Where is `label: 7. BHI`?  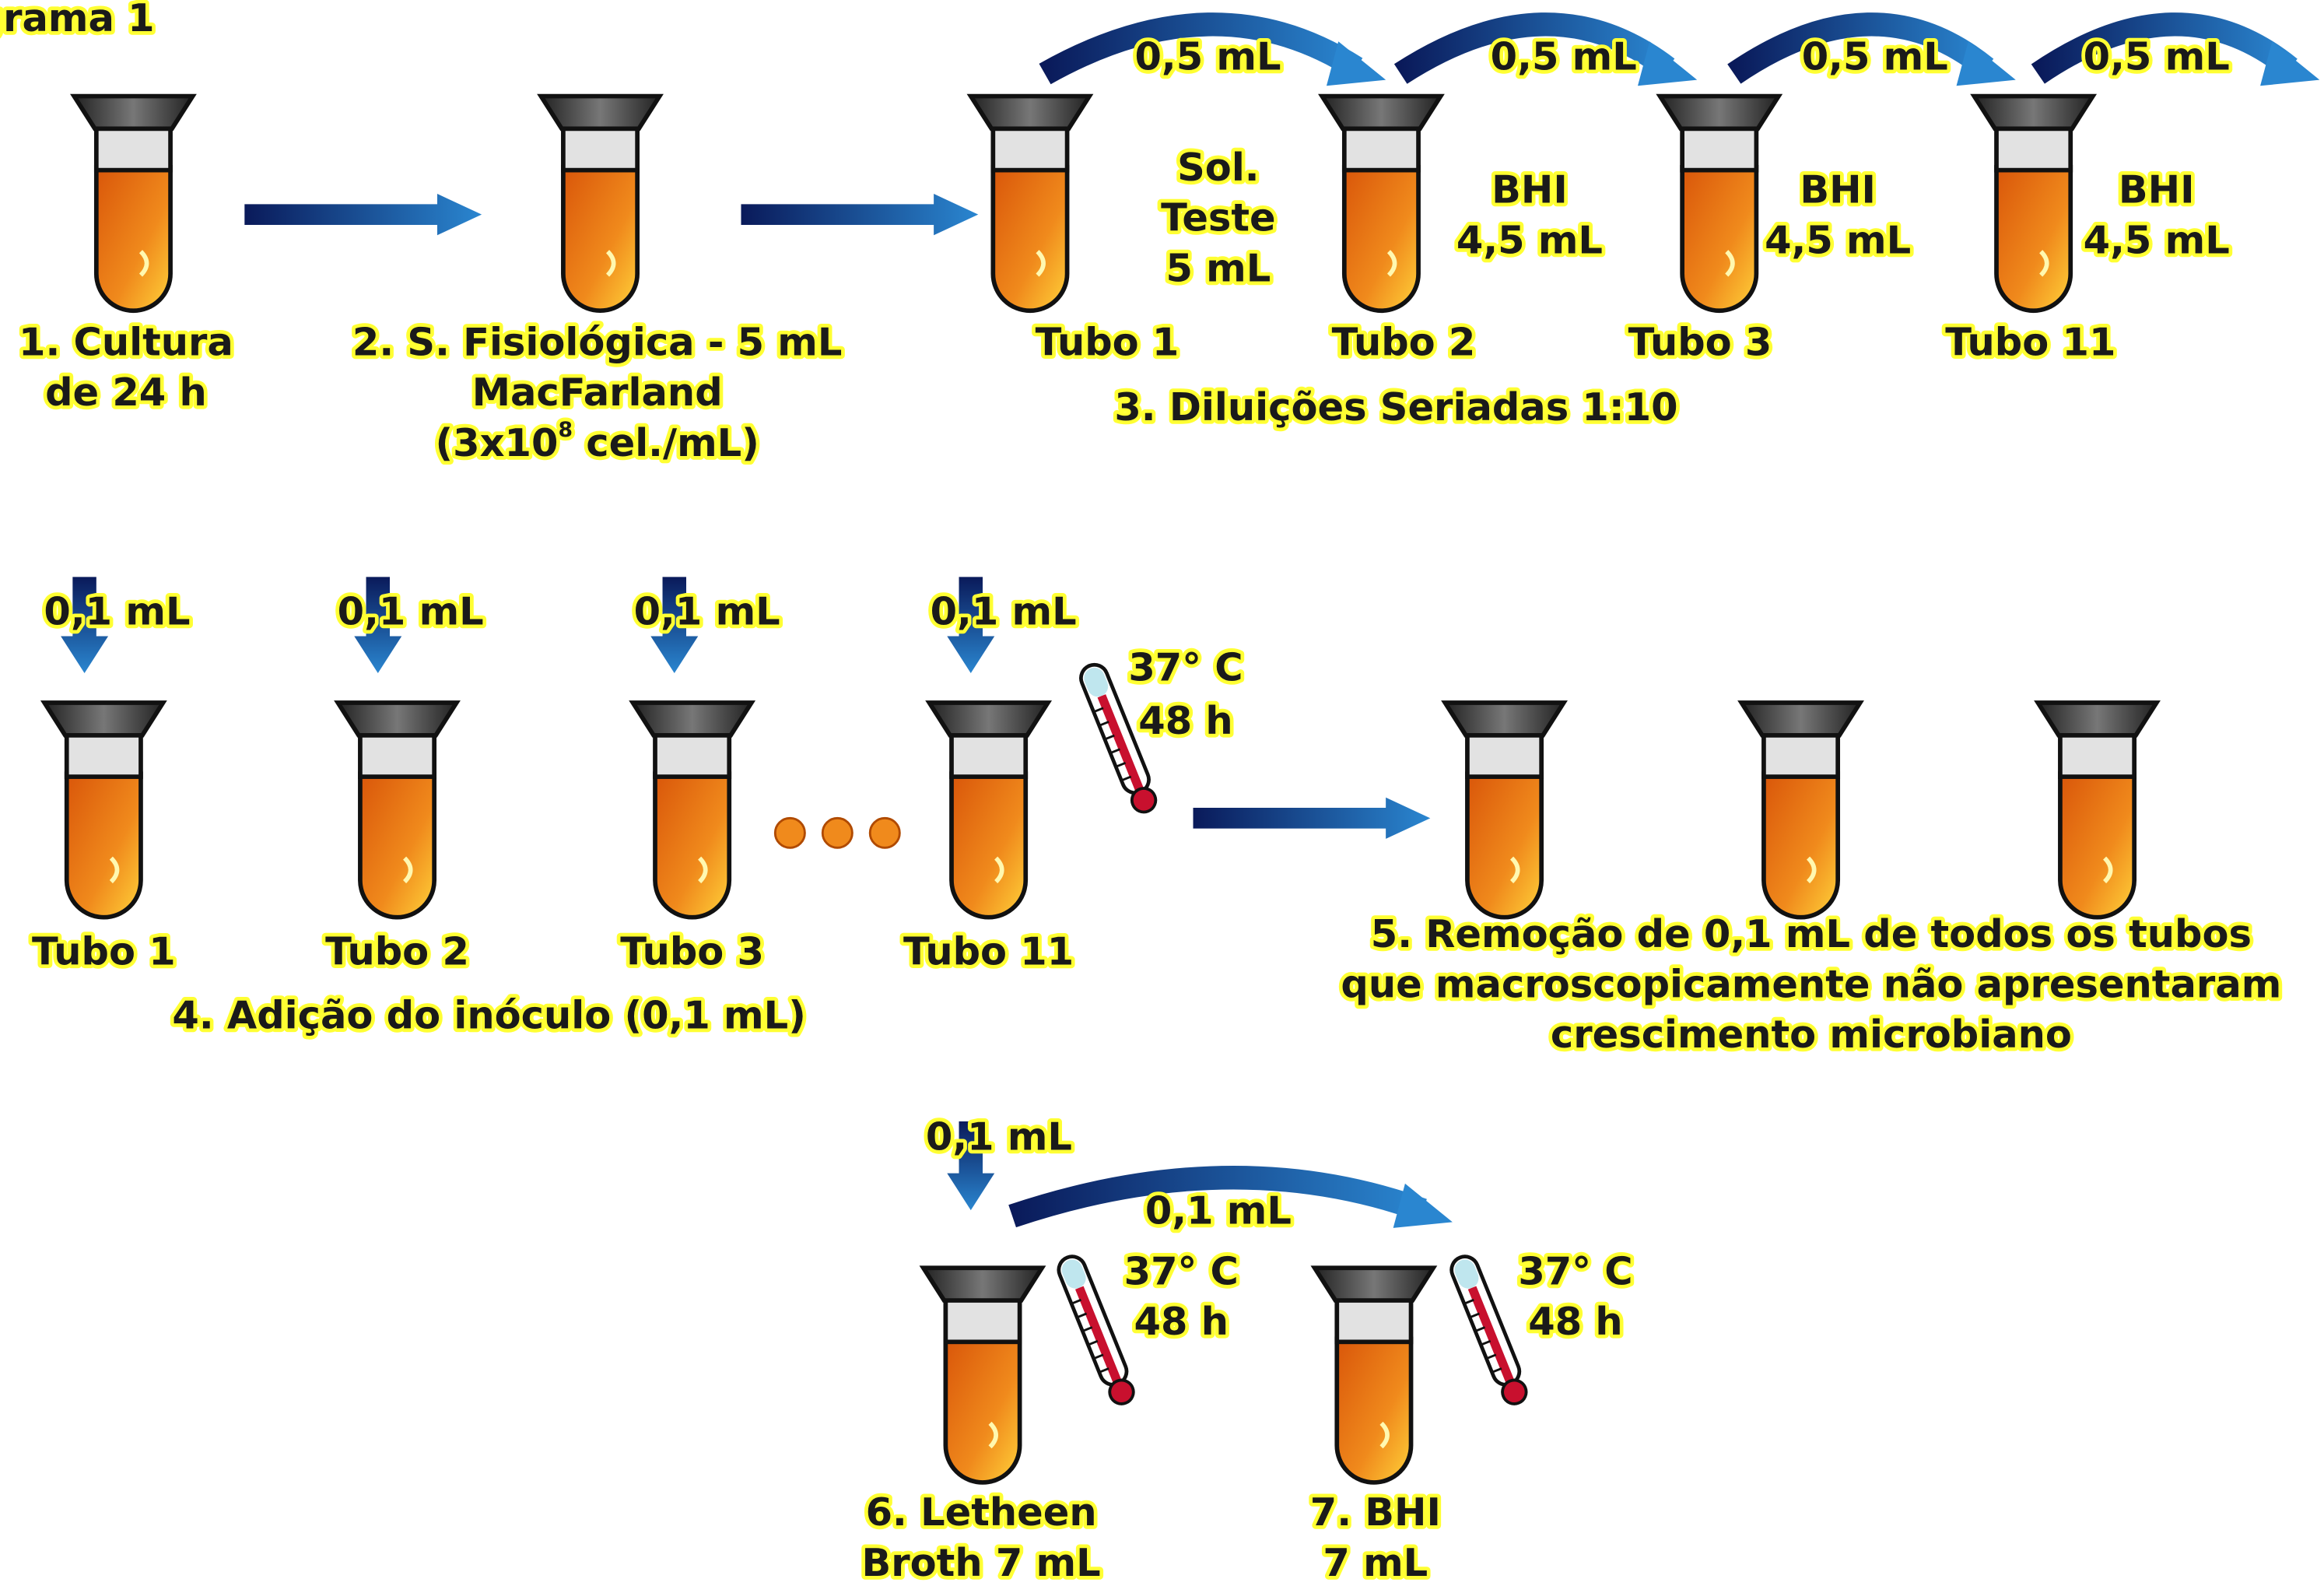 label: 7. BHI is located at coordinates (1375, 1512).